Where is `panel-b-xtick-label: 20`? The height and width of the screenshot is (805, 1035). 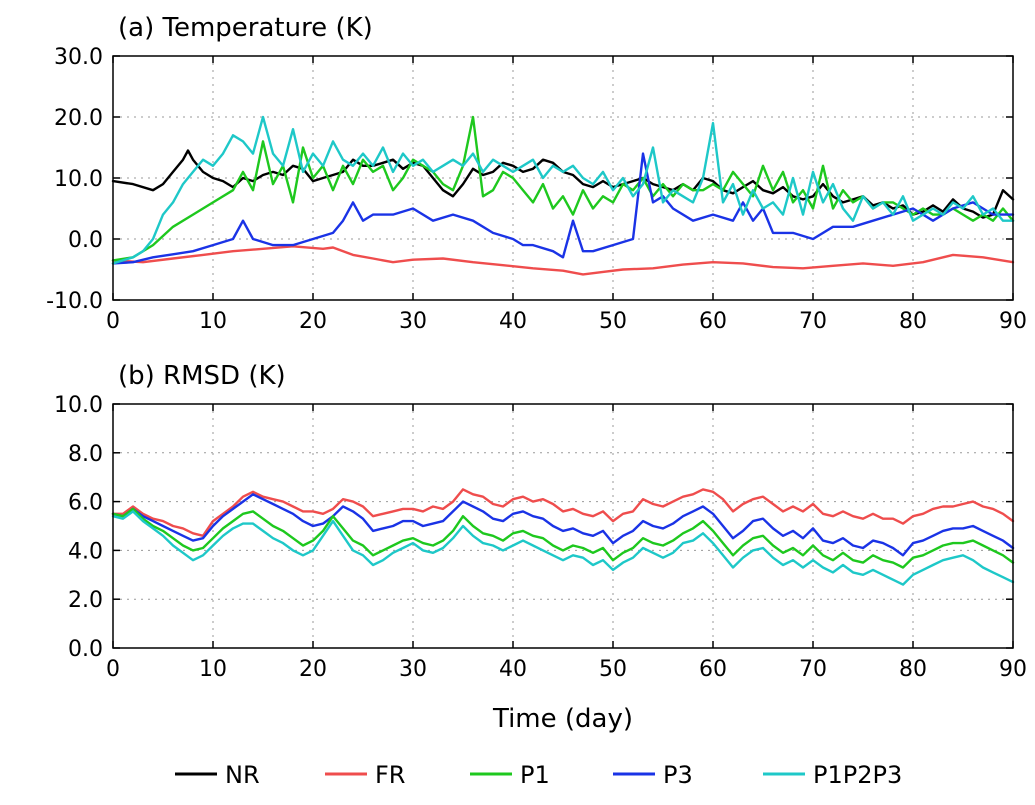 panel-b-xtick-label: 20 is located at coordinates (313, 669).